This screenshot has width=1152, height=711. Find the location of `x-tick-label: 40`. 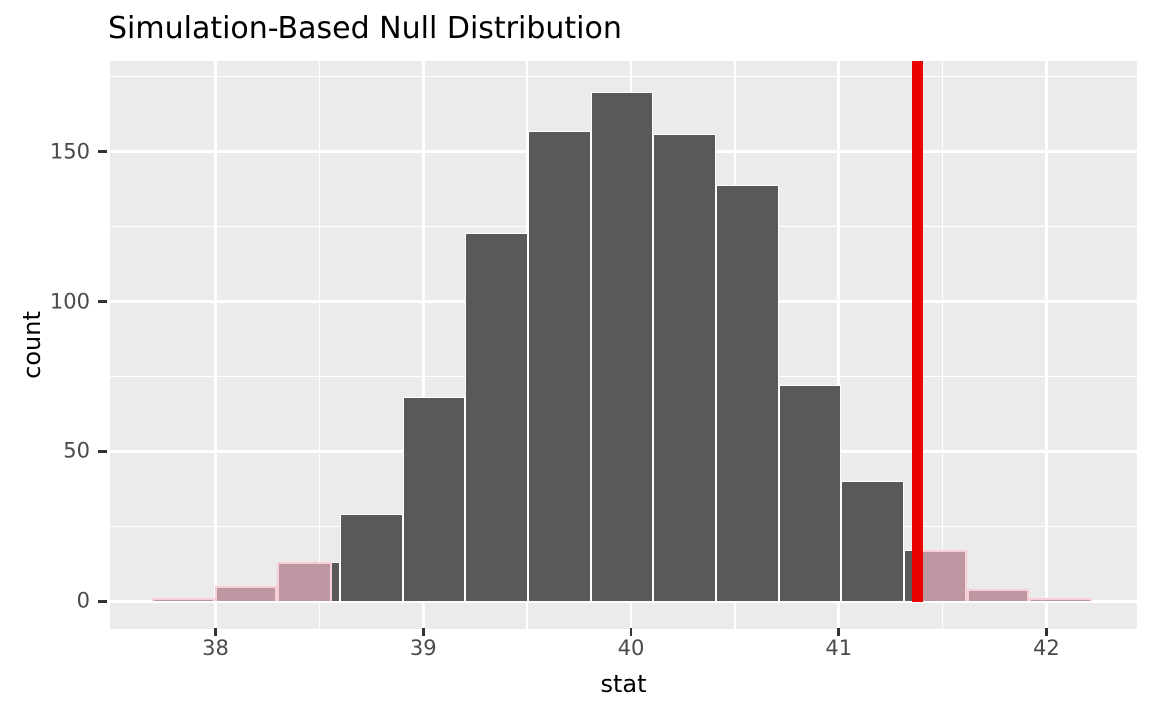

x-tick-label: 40 is located at coordinates (631, 648).